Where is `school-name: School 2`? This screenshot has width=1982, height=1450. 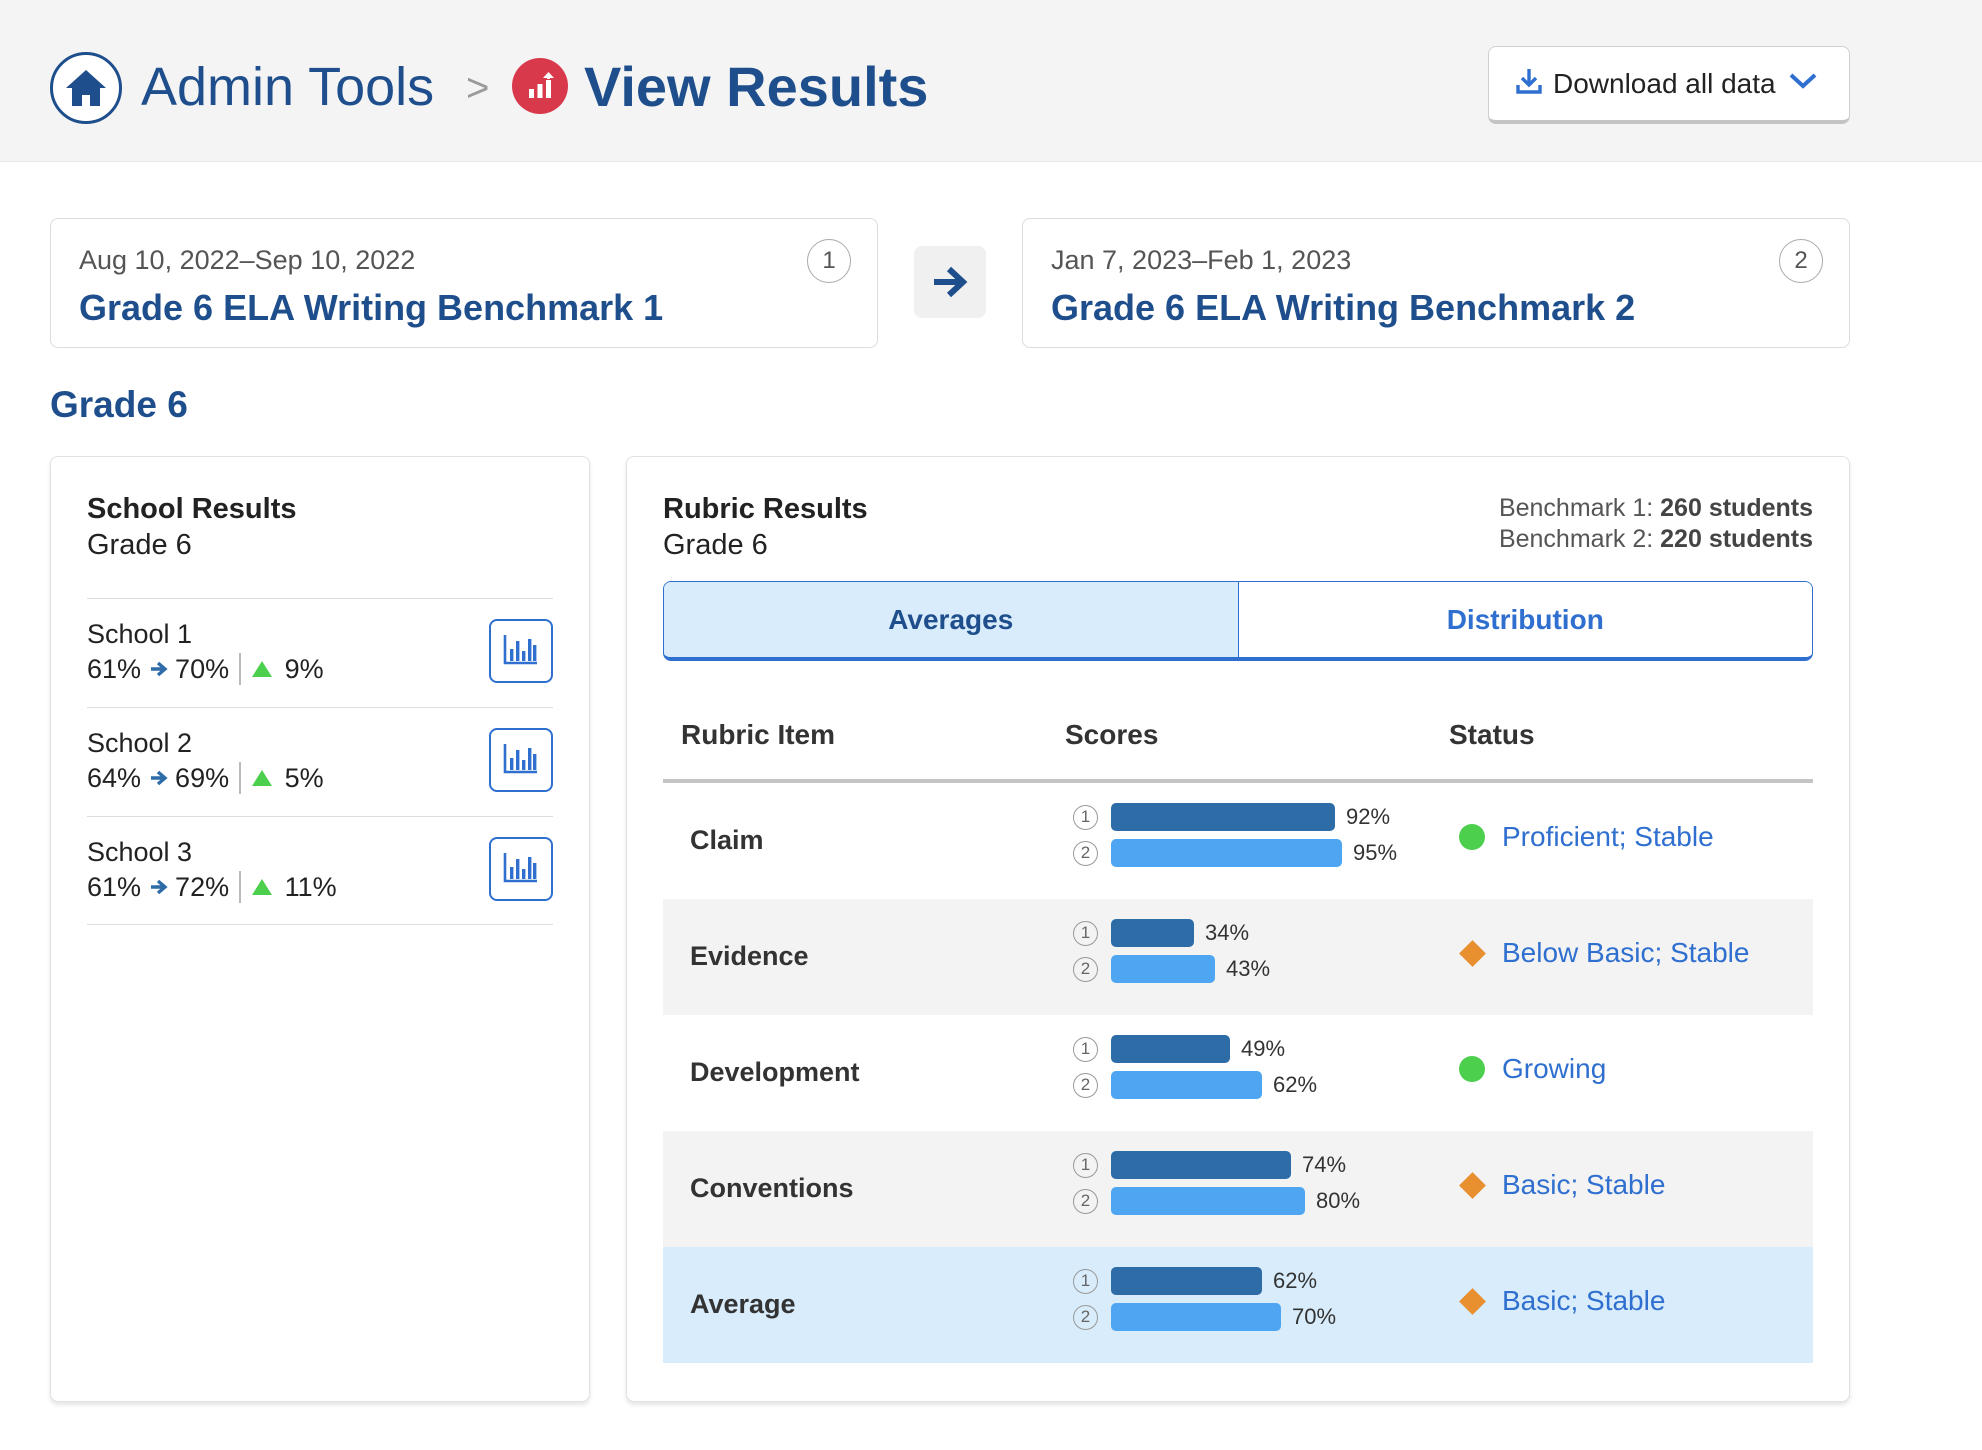
school-name: School 2 is located at coordinates (140, 743).